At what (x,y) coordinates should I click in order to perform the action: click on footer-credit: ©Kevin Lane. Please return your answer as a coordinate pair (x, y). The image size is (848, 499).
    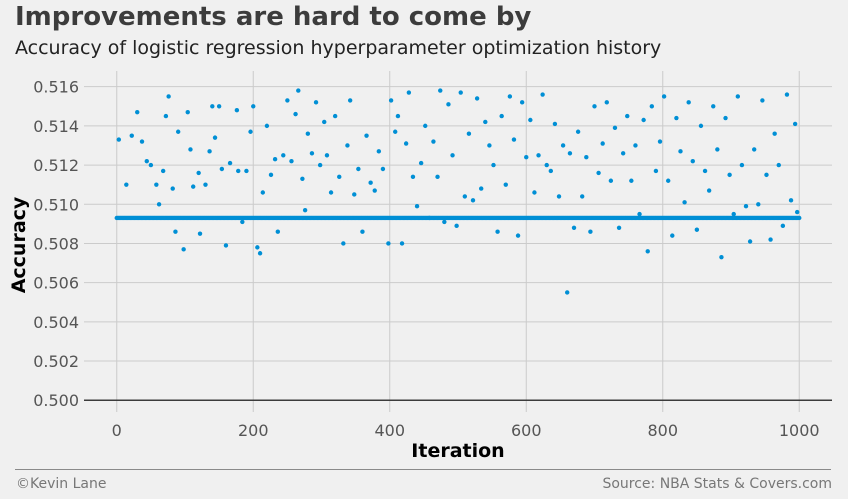
    Looking at the image, I should click on (61, 484).